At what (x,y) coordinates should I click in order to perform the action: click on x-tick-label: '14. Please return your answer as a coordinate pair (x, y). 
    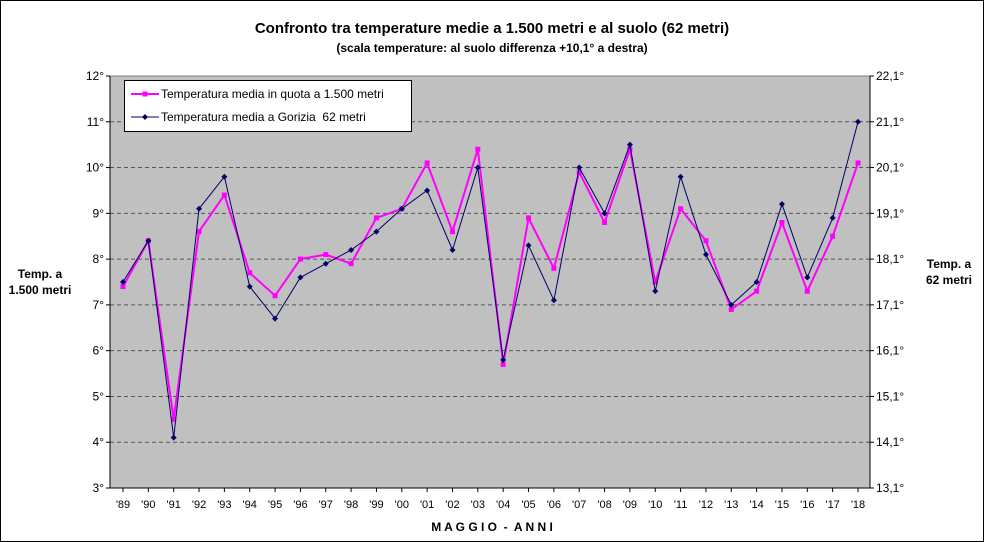
    Looking at the image, I should click on (756, 505).